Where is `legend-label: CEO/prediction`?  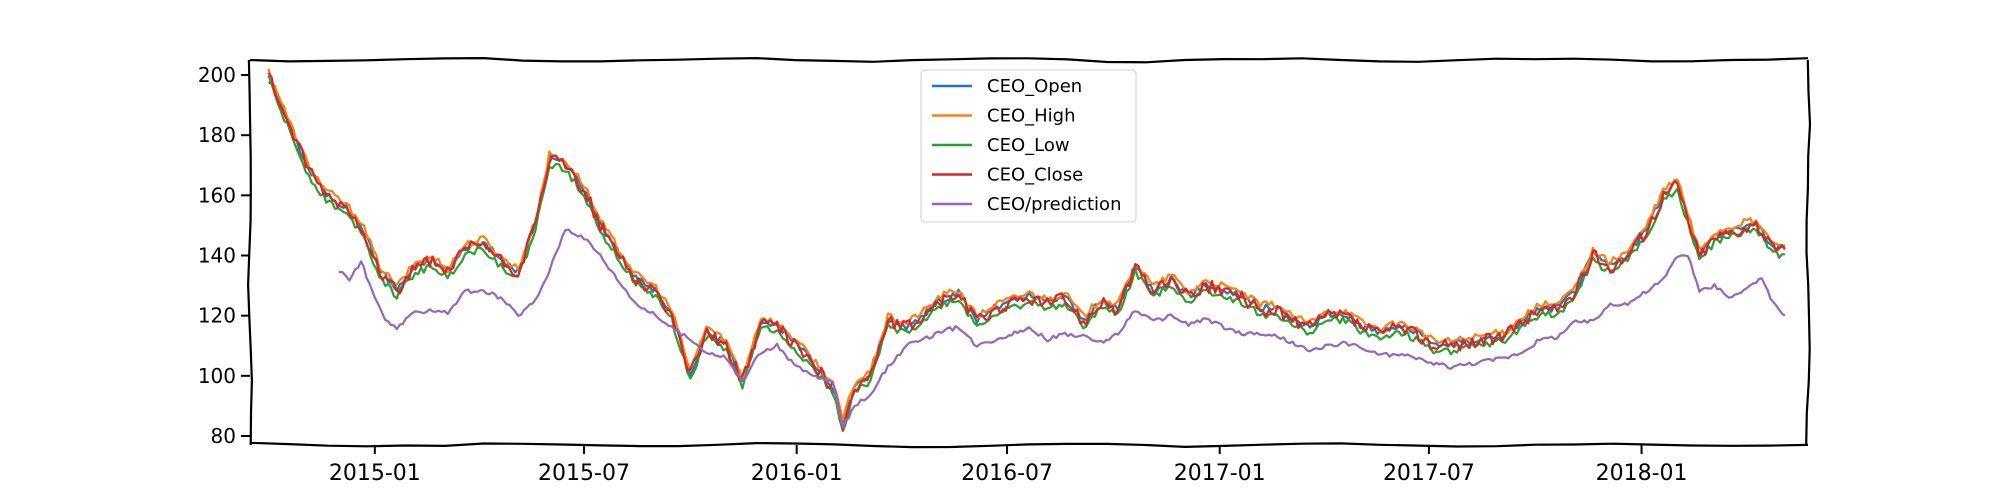
legend-label: CEO/prediction is located at coordinates (1054, 204).